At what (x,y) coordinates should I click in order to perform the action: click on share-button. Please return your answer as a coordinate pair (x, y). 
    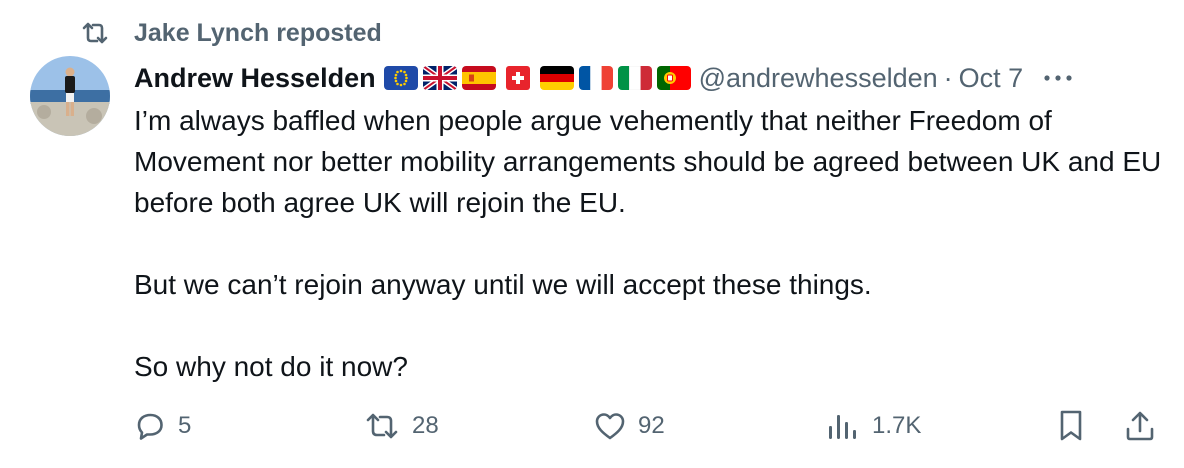
    Looking at the image, I should click on (1146, 426).